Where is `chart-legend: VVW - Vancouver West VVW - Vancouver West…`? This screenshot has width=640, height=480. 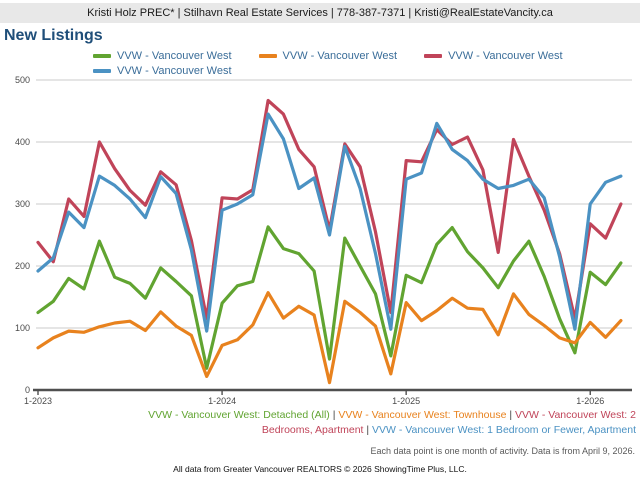
chart-legend: VVW - Vancouver West VVW - Vancouver West… is located at coordinates (363, 64).